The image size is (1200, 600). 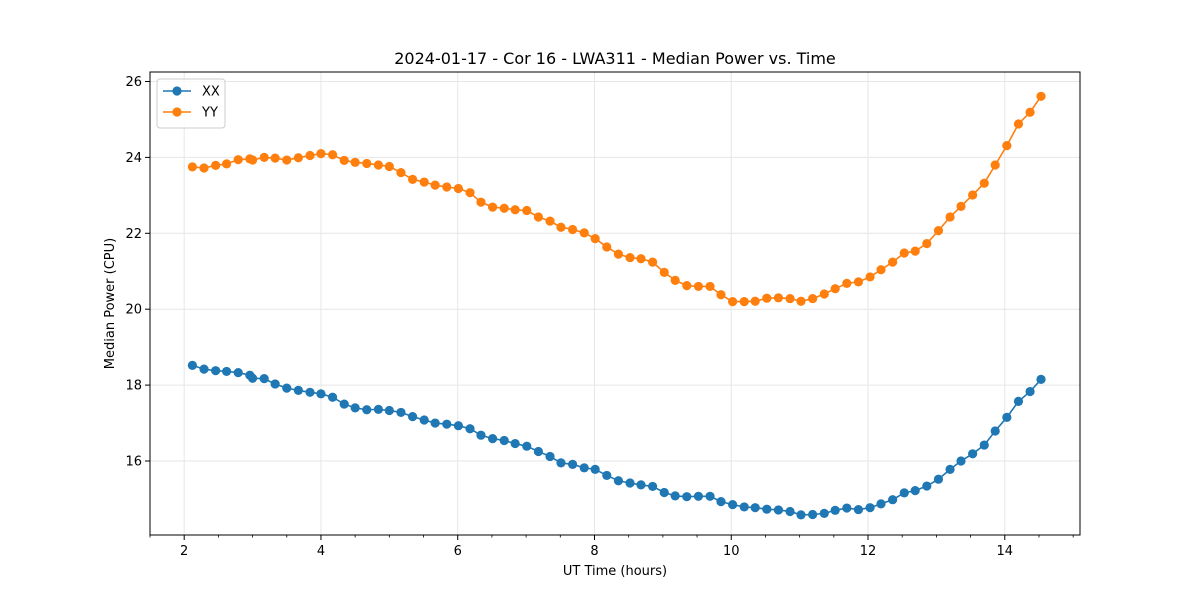 I want to click on x-tick-label: 6, so click(x=458, y=551).